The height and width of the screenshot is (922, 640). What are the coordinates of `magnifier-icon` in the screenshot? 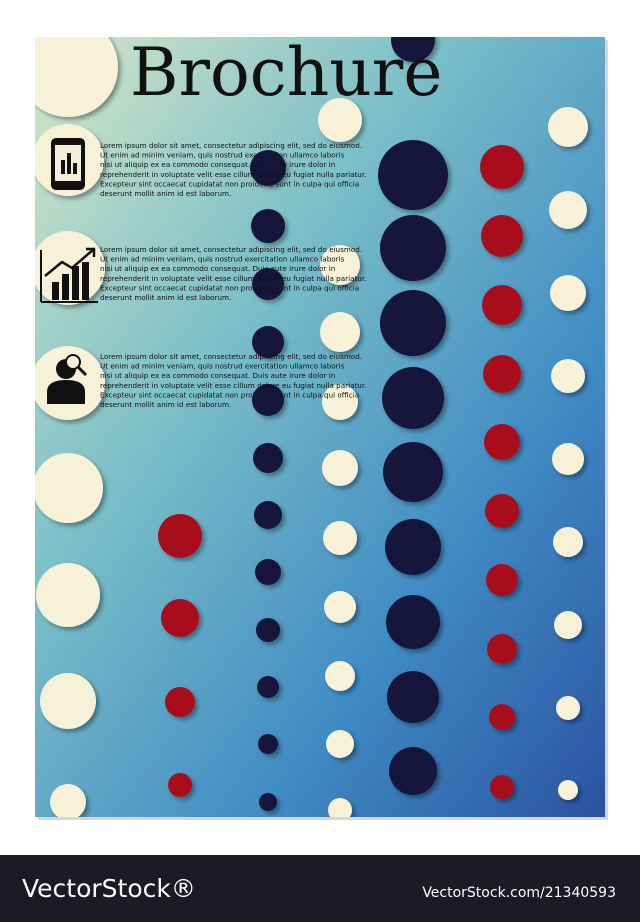 It's located at (73, 362).